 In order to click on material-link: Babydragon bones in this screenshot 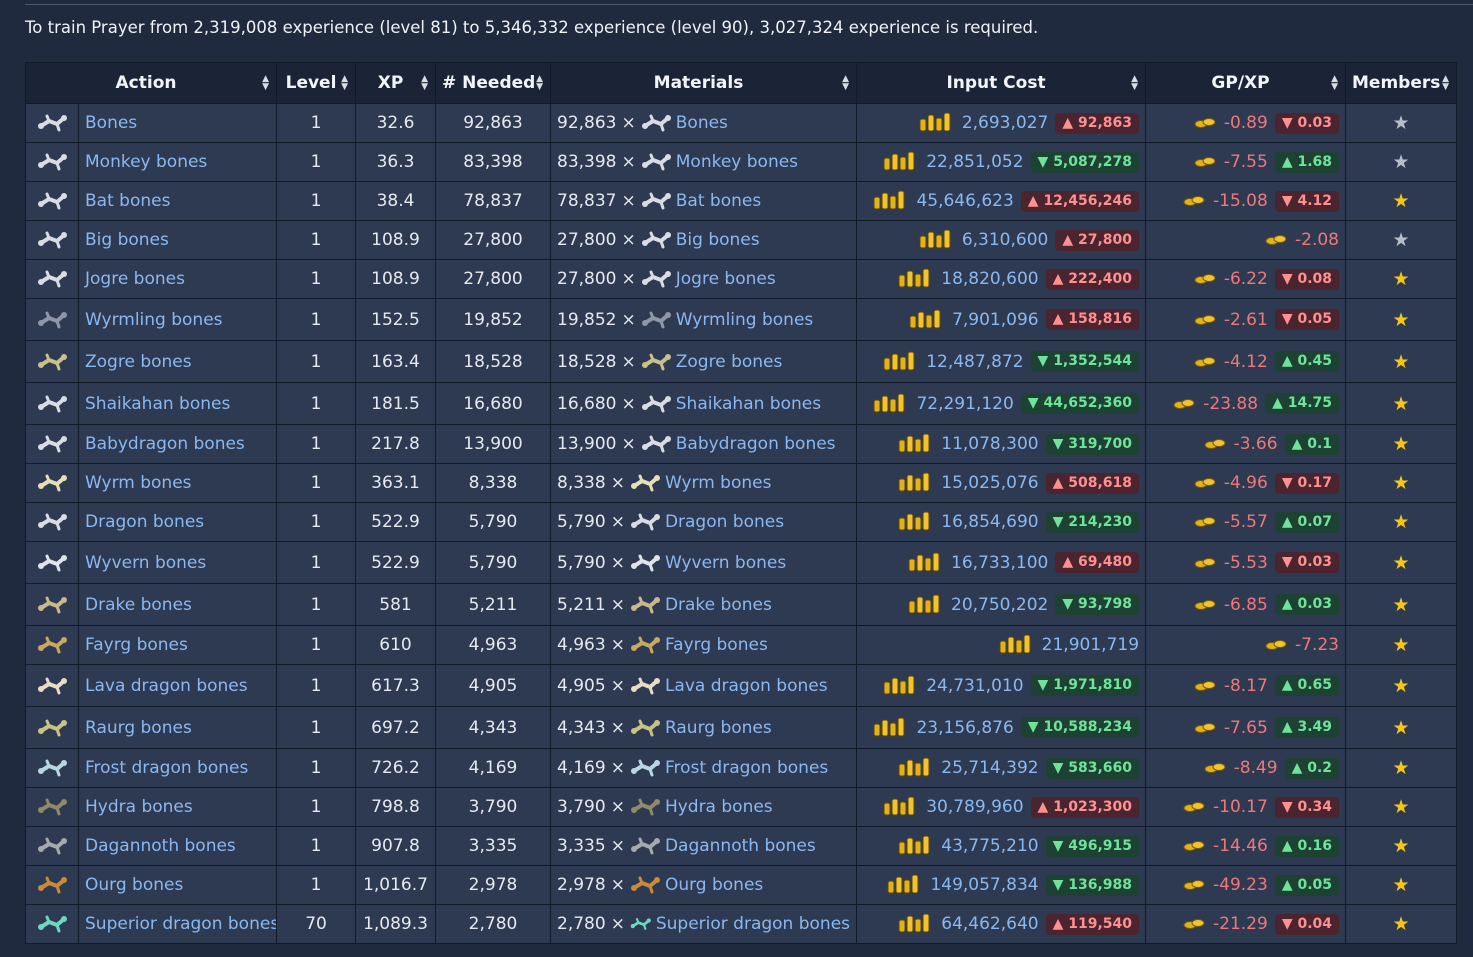, I will do `click(755, 444)`.